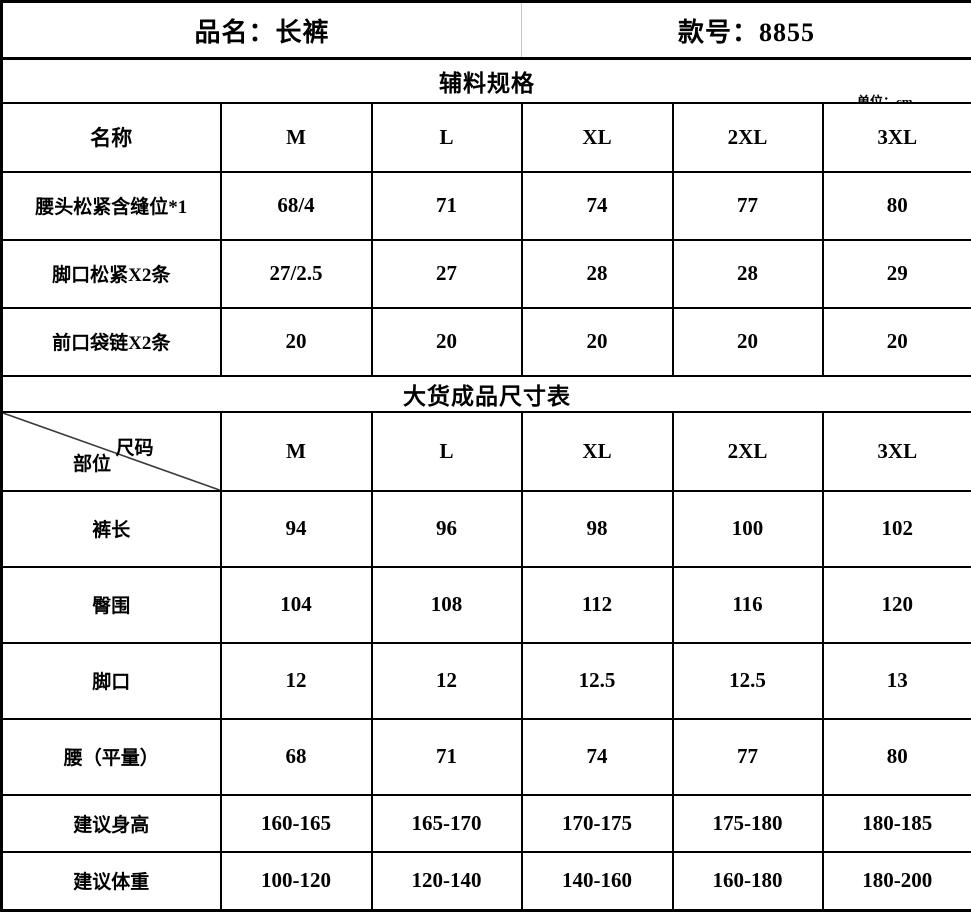 The height and width of the screenshot is (912, 971). I want to click on accessory-column-header: 2XL, so click(748, 137).